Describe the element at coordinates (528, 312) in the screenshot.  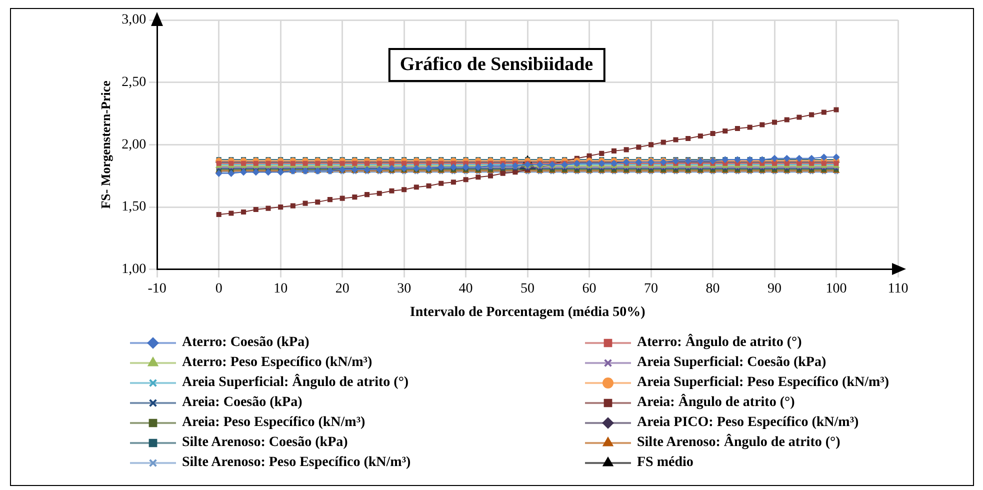
I see `x-axis-title: Intervalo de Porcentagem (média 50%)` at that location.